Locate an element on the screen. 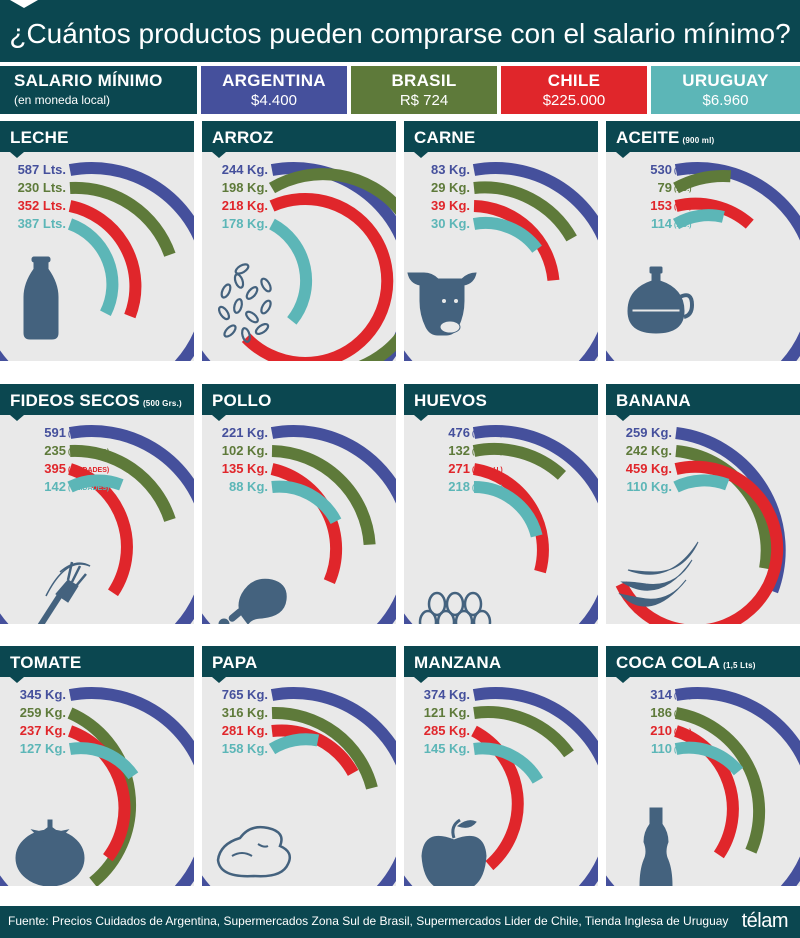 This screenshot has width=800, height=938. product-header: MANZANA is located at coordinates (501, 661).